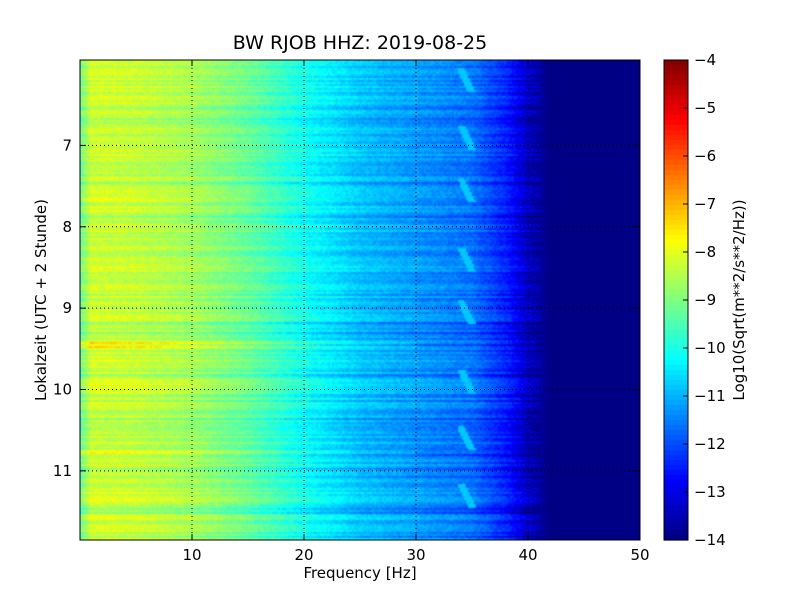 The image size is (800, 600). I want to click on colorbar-tick-label: −6, so click(705, 156).